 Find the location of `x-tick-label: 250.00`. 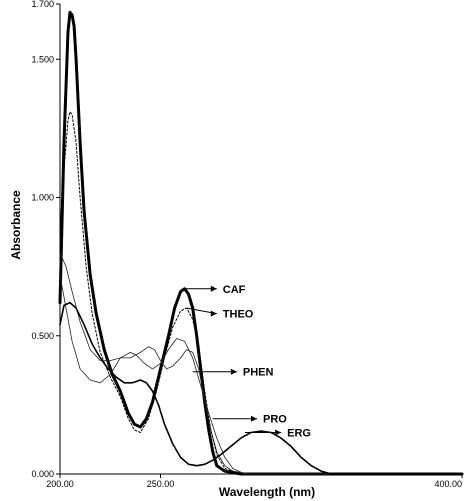

x-tick-label: 250.00 is located at coordinates (161, 484).